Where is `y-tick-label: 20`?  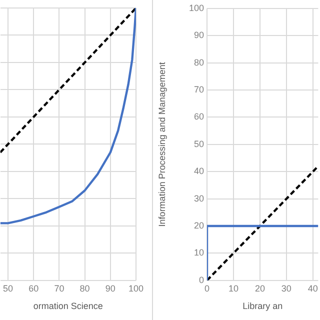 y-tick-label: 20 is located at coordinates (199, 225).